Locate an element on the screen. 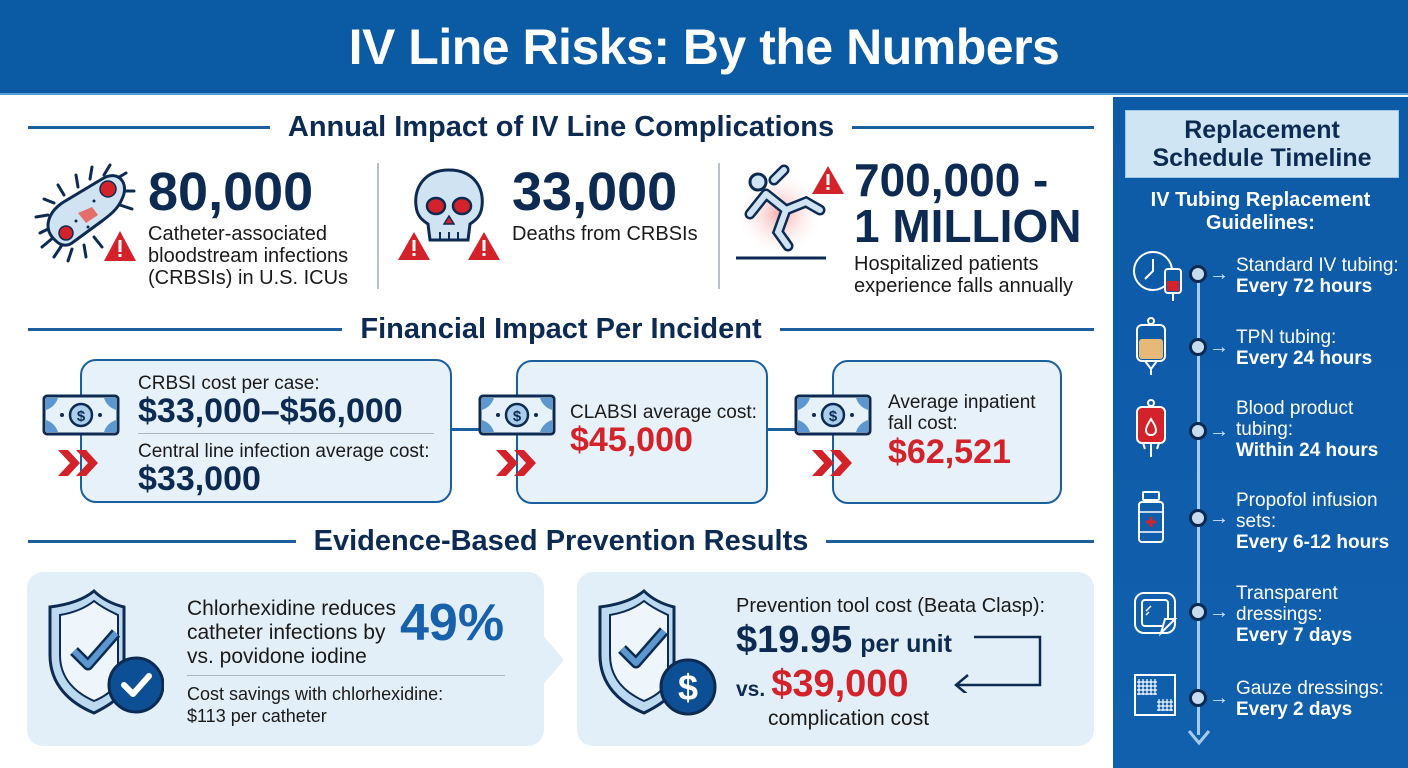 The width and height of the screenshot is (1408, 768). financial-impact-heading: Financial Impact Per Incident is located at coordinates (561, 329).